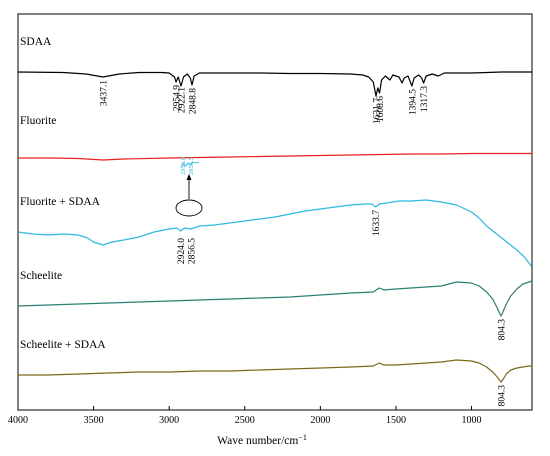 The width and height of the screenshot is (550, 456). What do you see at coordinates (413, 102) in the screenshot?
I see `peak-label: 1394.5` at bounding box center [413, 102].